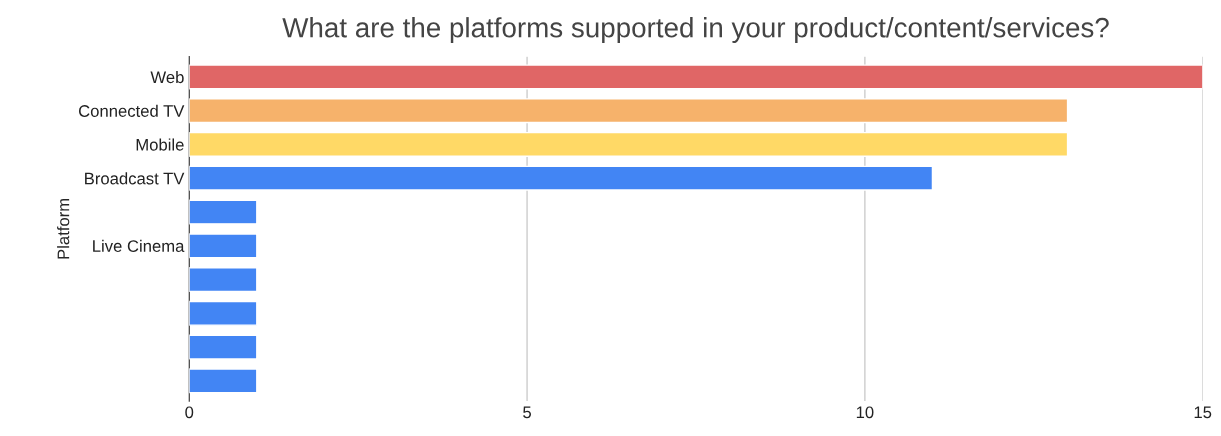 The image size is (1221, 436). What do you see at coordinates (695, 30) in the screenshot?
I see `chart-title: What are the platforms supported in your product/content/services?` at bounding box center [695, 30].